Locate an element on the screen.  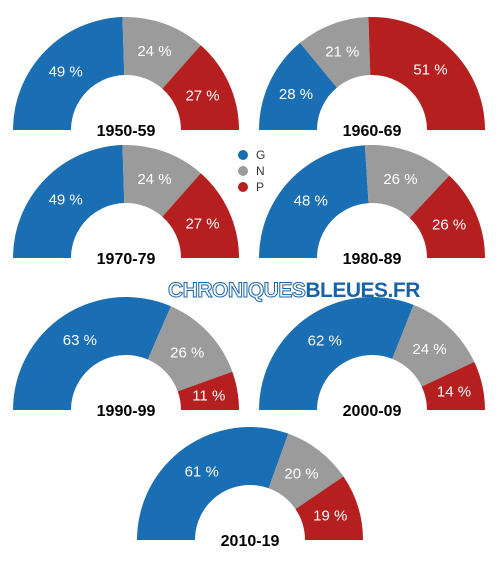
legend-label-g: G is located at coordinates (261, 155).